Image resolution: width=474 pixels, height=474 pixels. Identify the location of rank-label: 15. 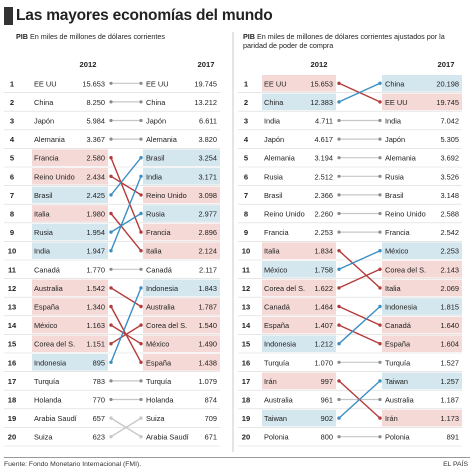
(12, 344).